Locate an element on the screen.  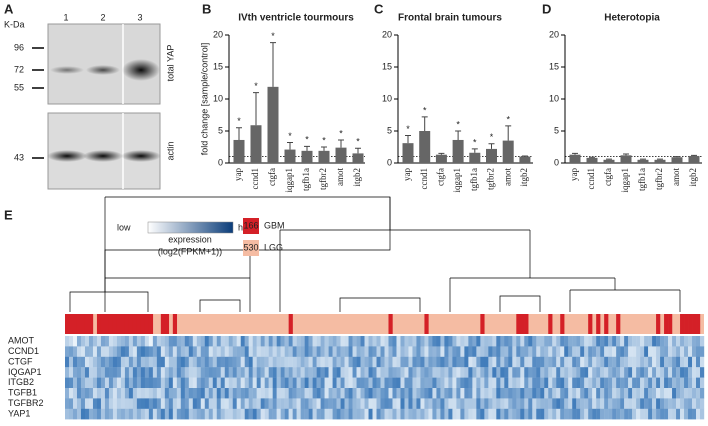
lane: 2 is located at coordinates (102, 17).